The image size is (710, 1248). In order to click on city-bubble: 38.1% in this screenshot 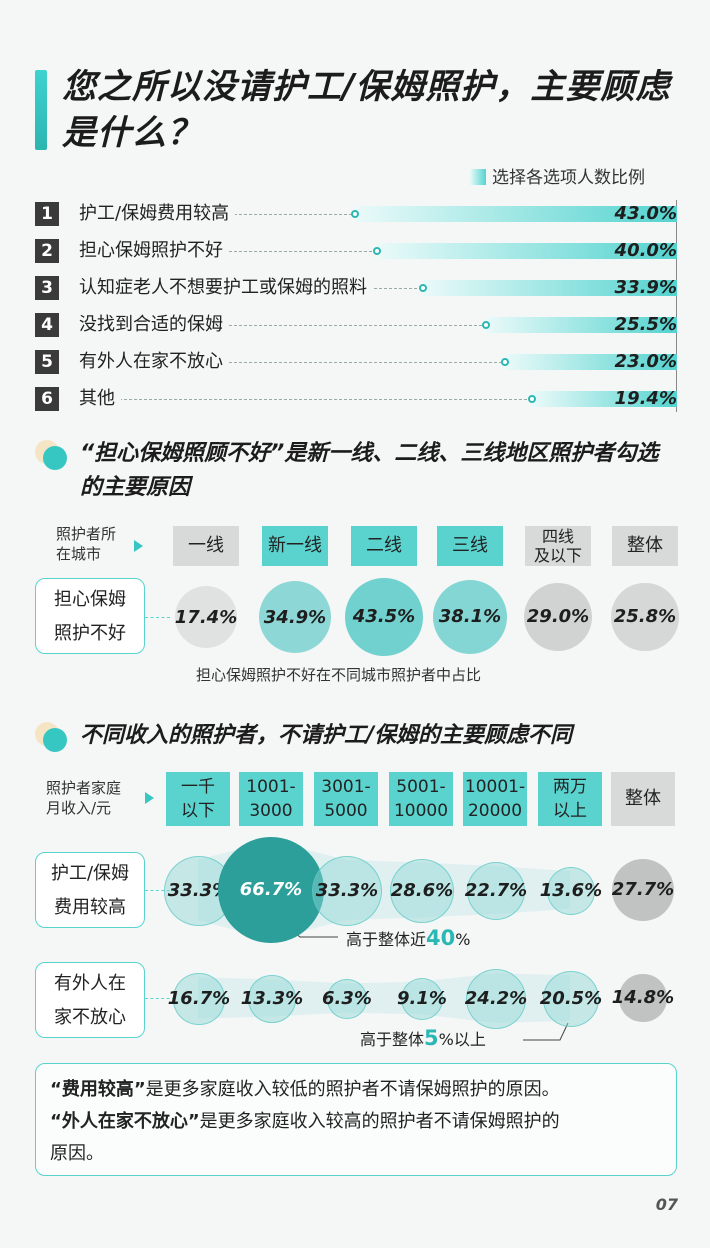, I will do `click(470, 617)`.